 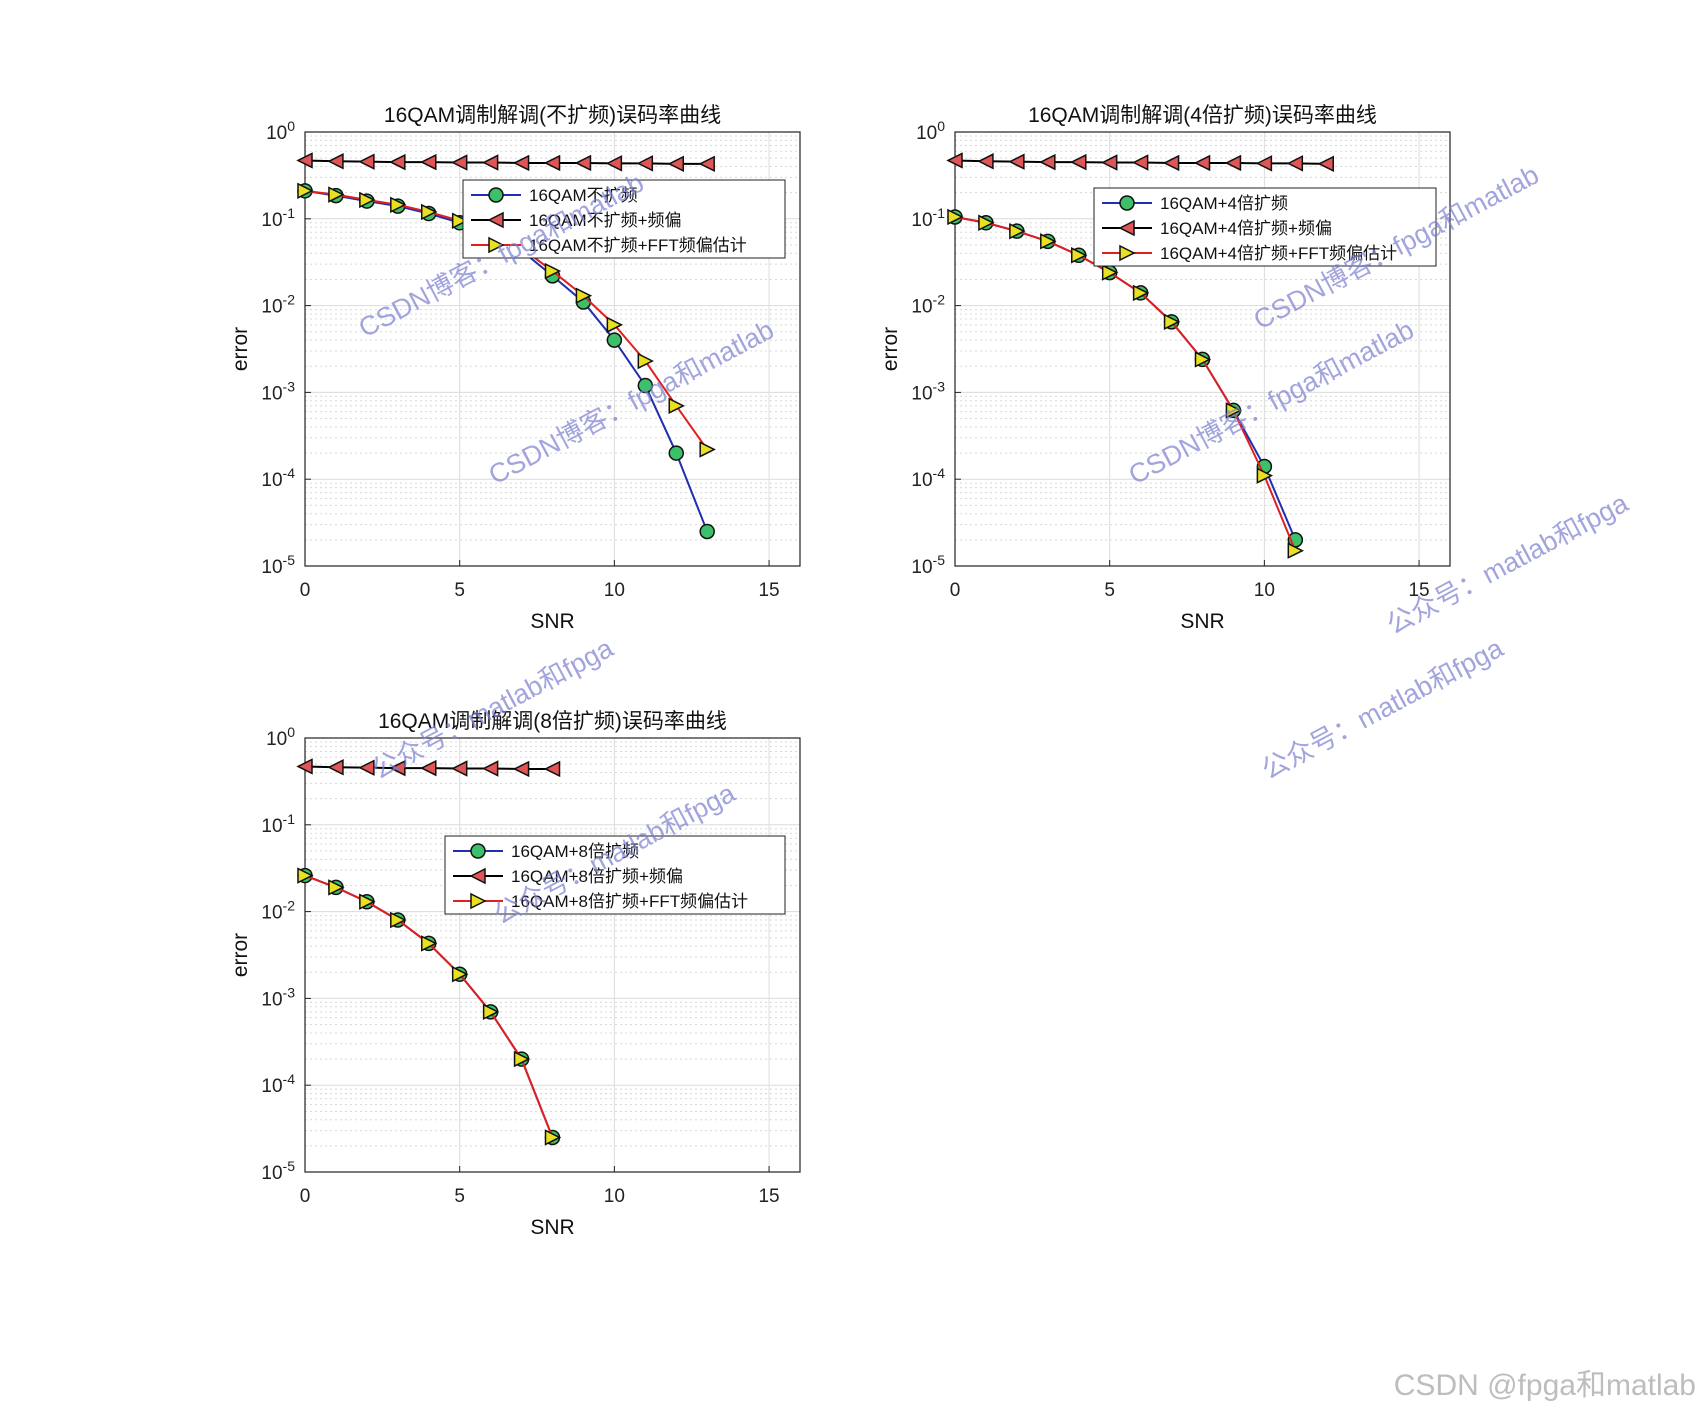 I want to click on legend-entry: 16QAM+8倍扩频, so click(x=575, y=851).